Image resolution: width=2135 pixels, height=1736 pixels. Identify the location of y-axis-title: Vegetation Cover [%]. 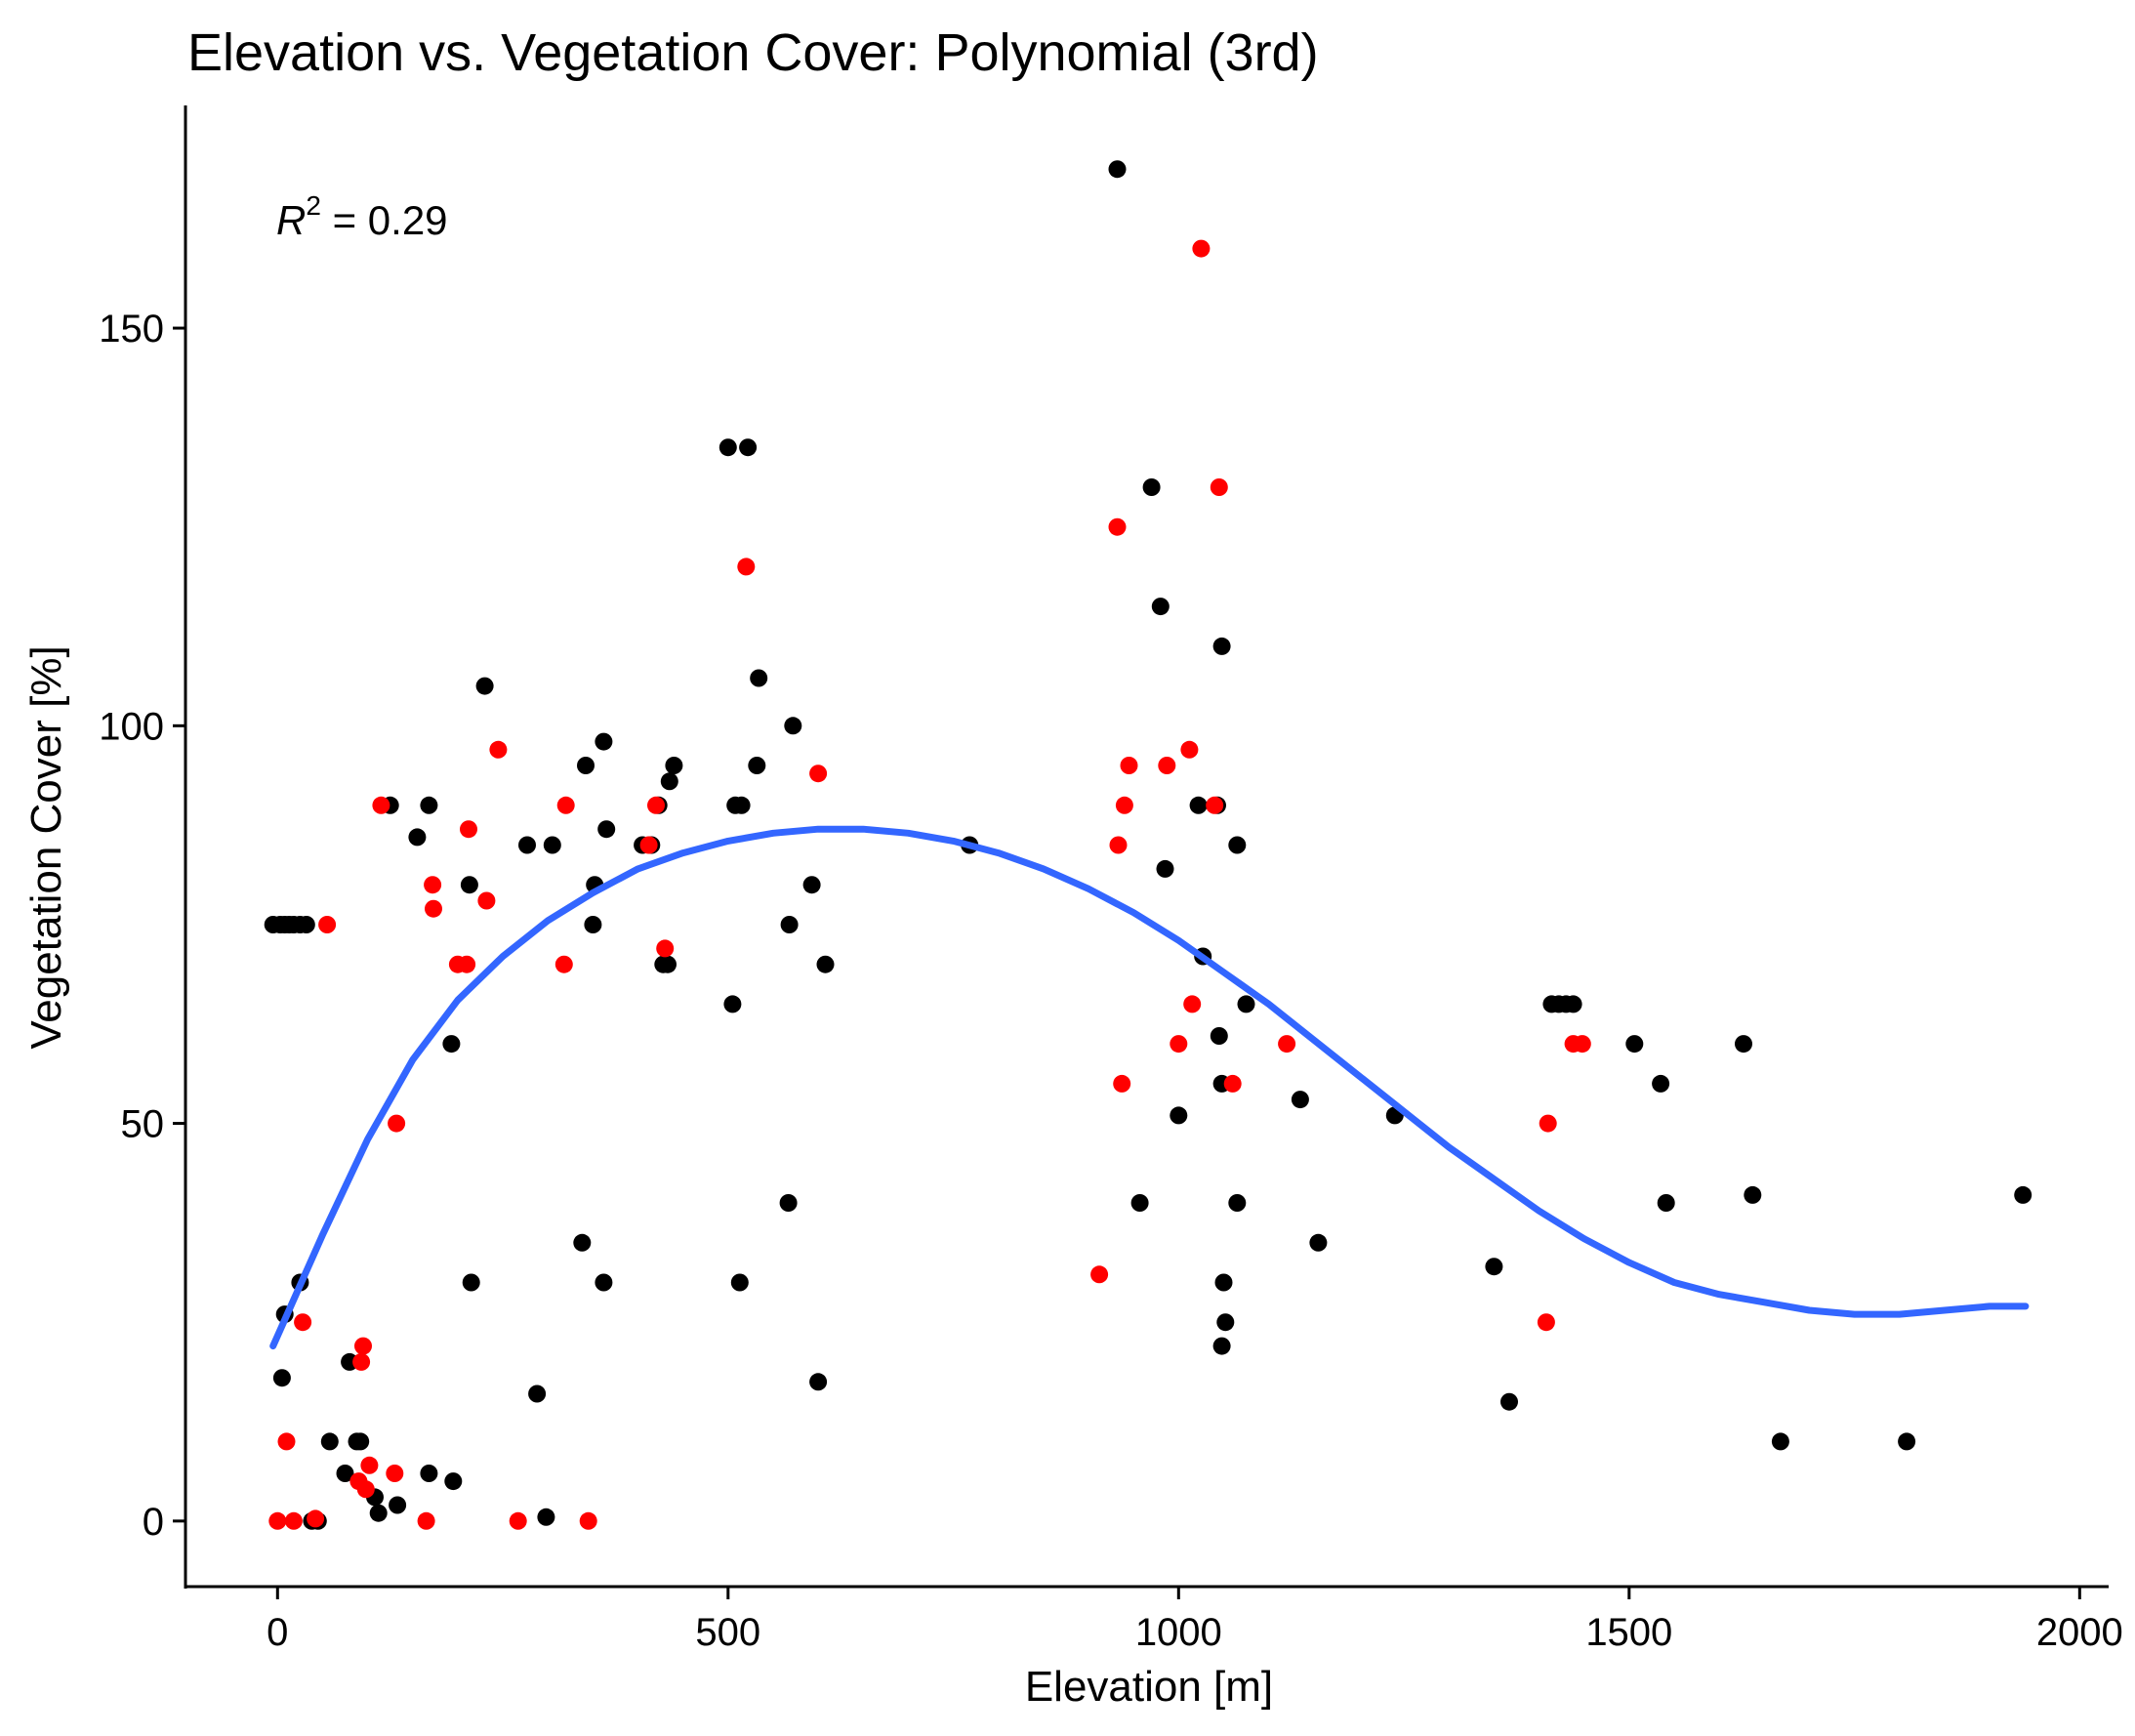
(46, 847).